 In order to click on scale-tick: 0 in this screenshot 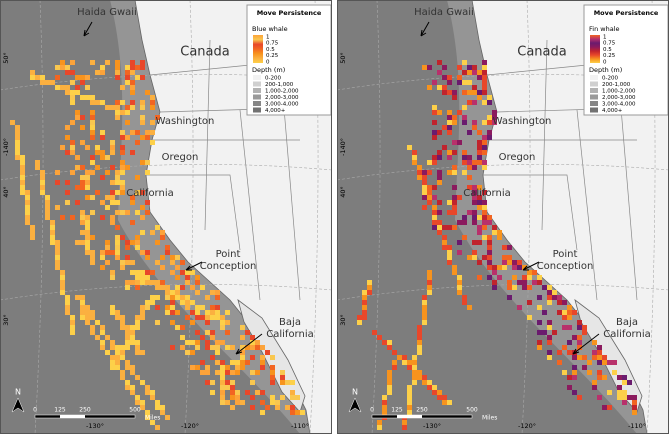, I will do `click(35, 410)`.